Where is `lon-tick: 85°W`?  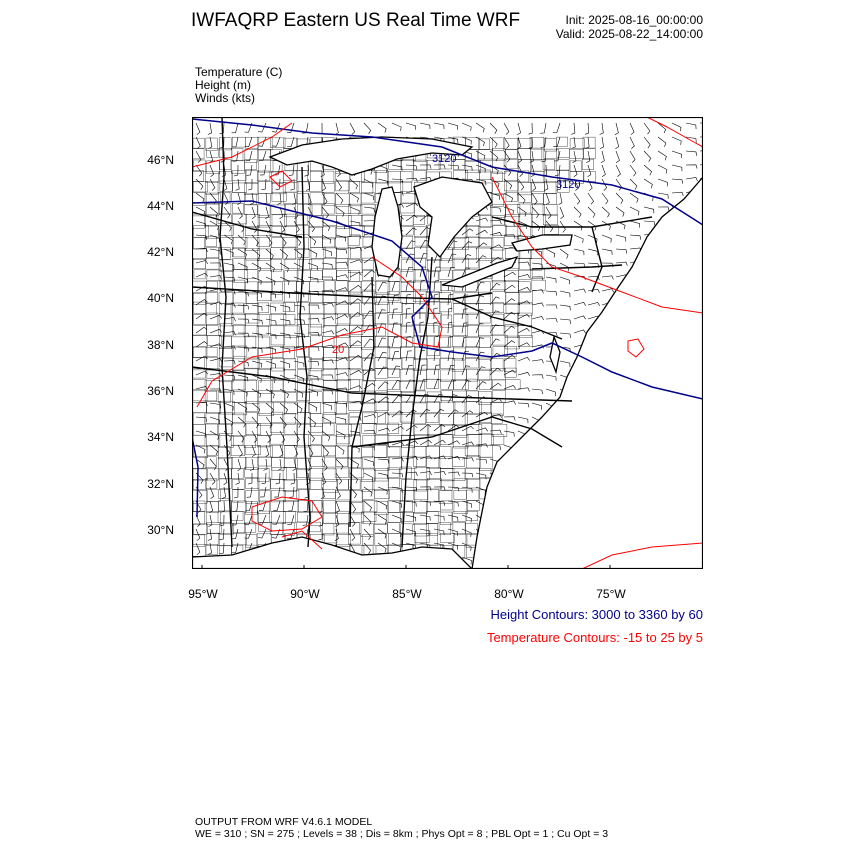 lon-tick: 85°W is located at coordinates (407, 594).